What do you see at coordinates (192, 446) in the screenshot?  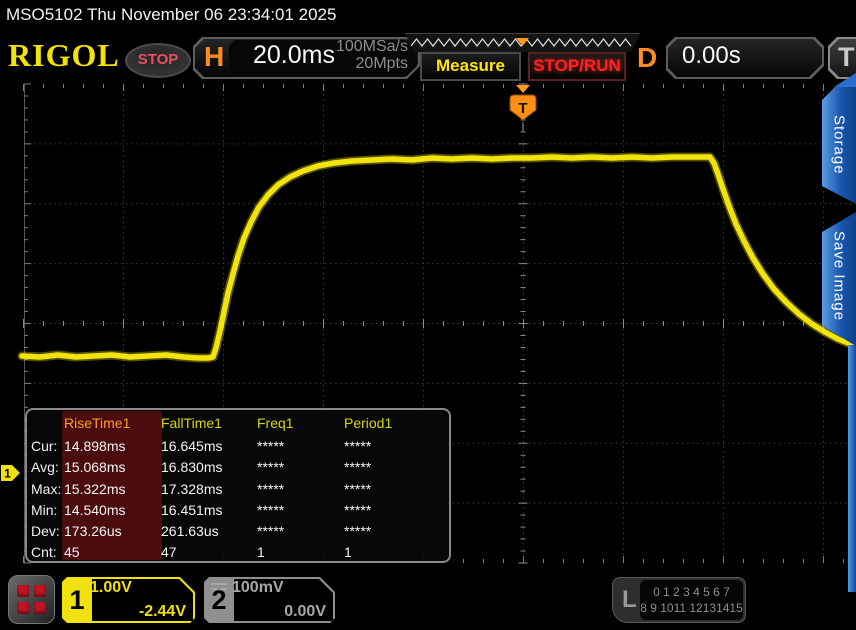 I see `cell-cur-falltime: 16.645ms` at bounding box center [192, 446].